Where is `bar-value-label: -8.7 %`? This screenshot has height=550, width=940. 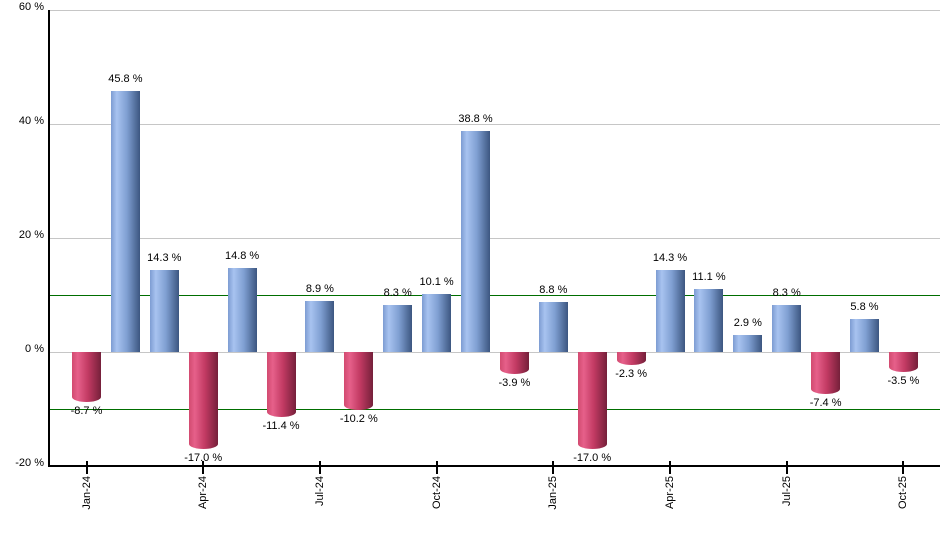
bar-value-label: -8.7 % is located at coordinates (86, 410).